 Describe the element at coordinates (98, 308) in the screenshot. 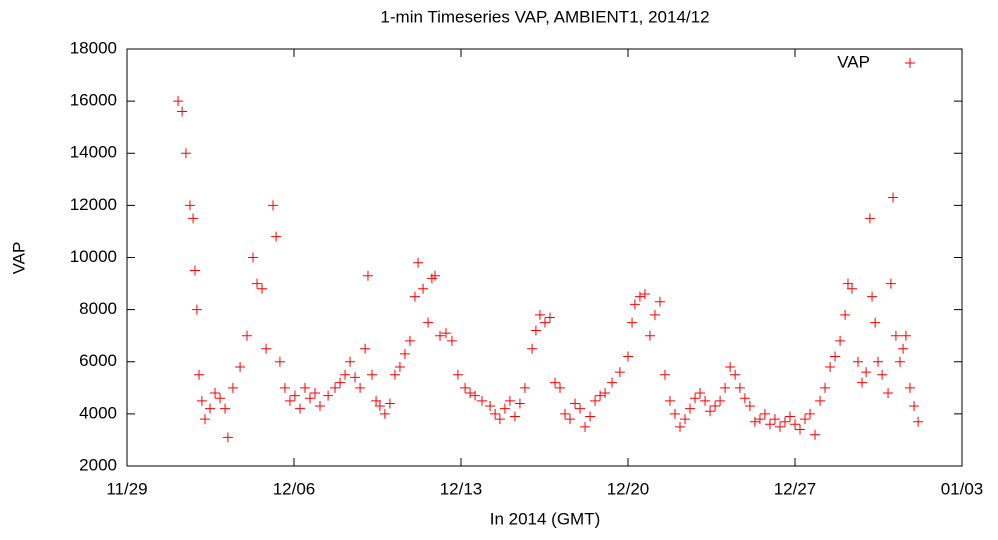

I see `y-tick-label: 8000` at that location.